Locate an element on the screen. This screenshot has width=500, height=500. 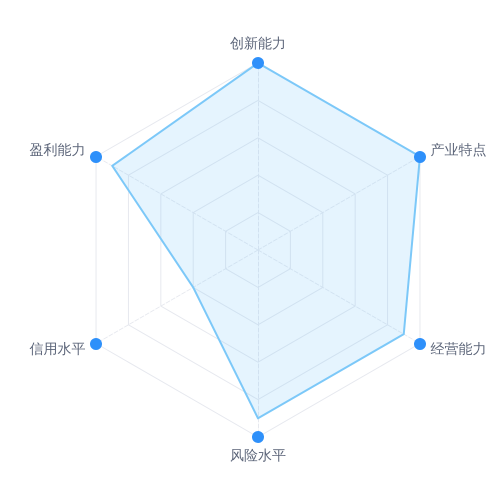
spoke-label: 产业特点 is located at coordinates (458, 150).